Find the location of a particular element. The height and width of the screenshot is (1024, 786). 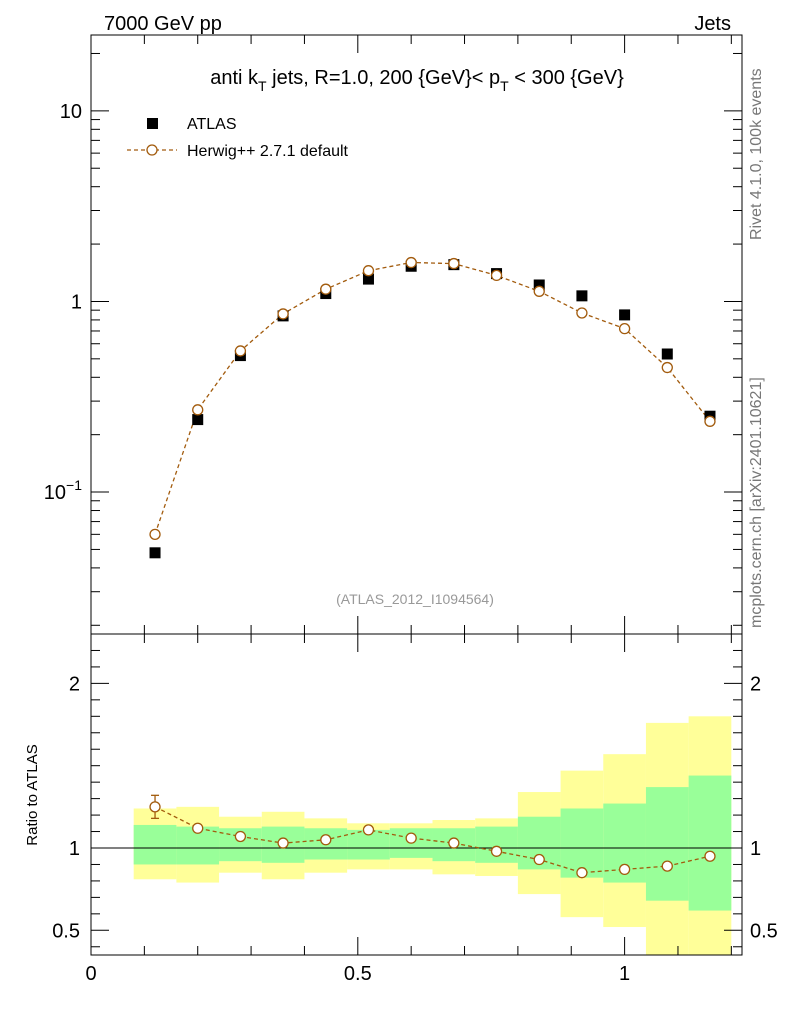

legend: ATLAS Herwig++ 2.7.1 default is located at coordinates (238, 138).